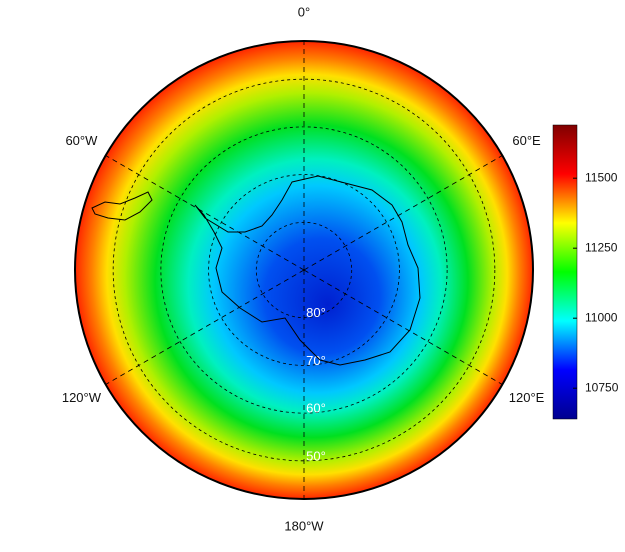 This screenshot has width=625, height=552. Describe the element at coordinates (585, 272) in the screenshot. I see `colorbar: 10750 11000 11250 11500` at that location.